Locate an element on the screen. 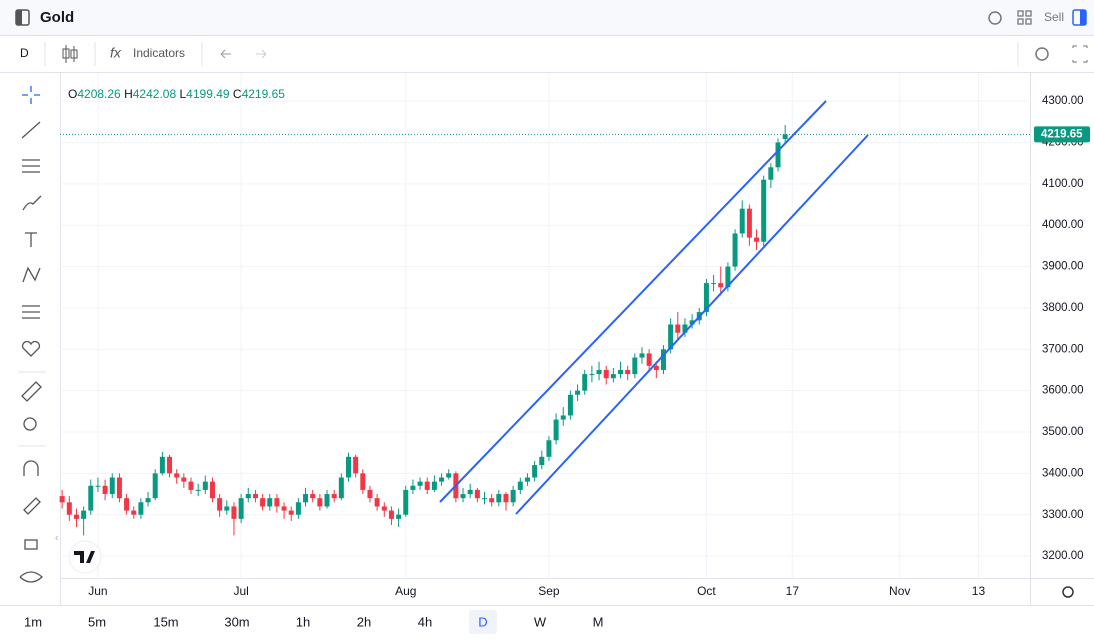  lock-tool is located at coordinates (31, 544).